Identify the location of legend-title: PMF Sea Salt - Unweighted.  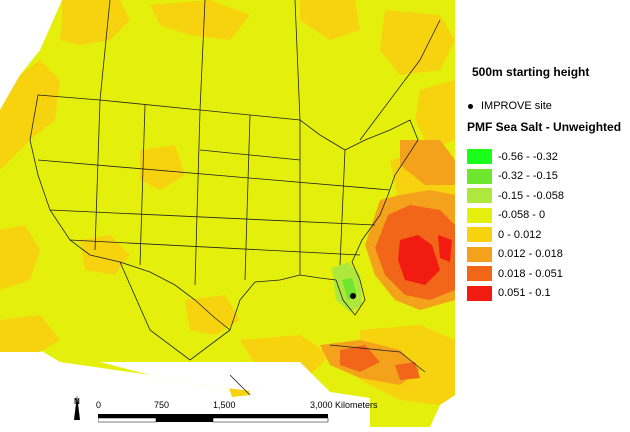
(544, 127).